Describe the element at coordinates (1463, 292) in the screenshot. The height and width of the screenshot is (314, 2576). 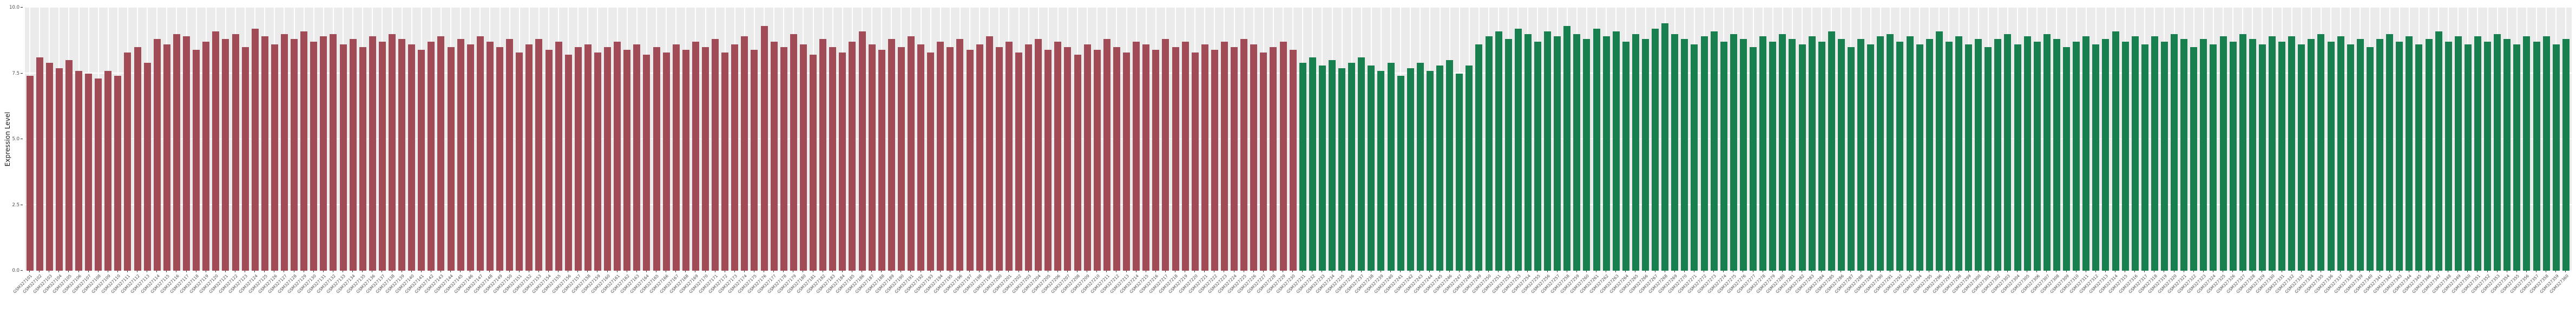
I see `x-tick: GSM327248` at that location.